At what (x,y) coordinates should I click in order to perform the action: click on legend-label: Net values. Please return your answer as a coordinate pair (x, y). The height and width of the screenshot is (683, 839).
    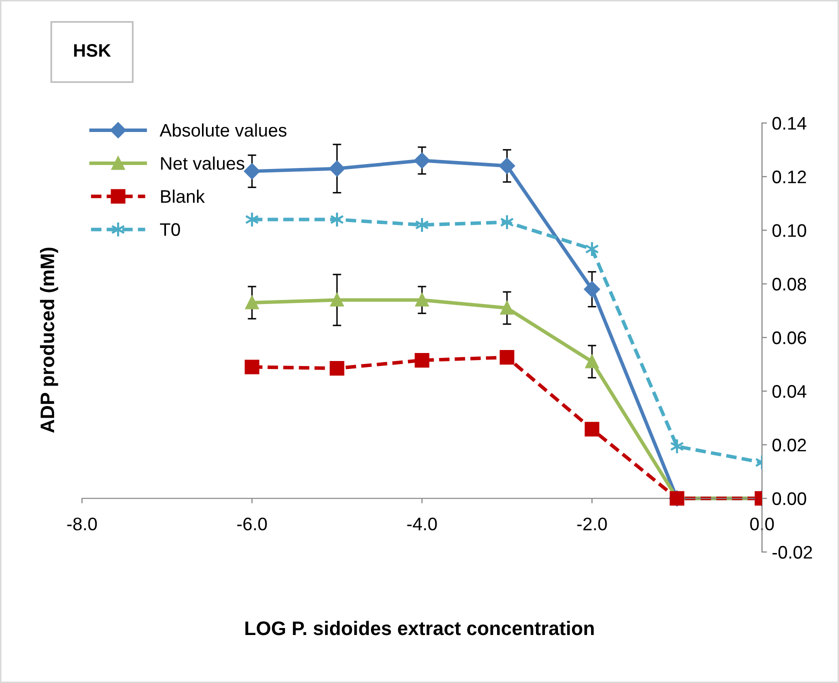
    Looking at the image, I should click on (202, 163).